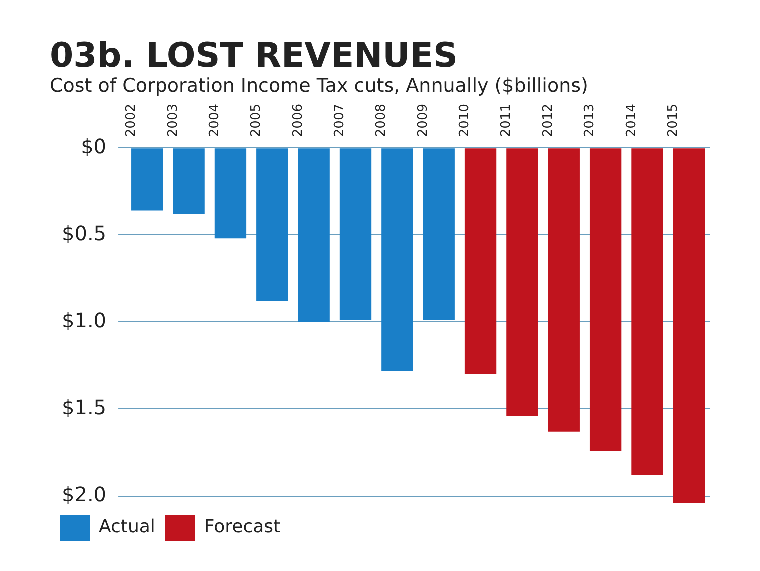 This screenshot has height=571, width=760. What do you see at coordinates (127, 527) in the screenshot?
I see `legend-label: Actual` at bounding box center [127, 527].